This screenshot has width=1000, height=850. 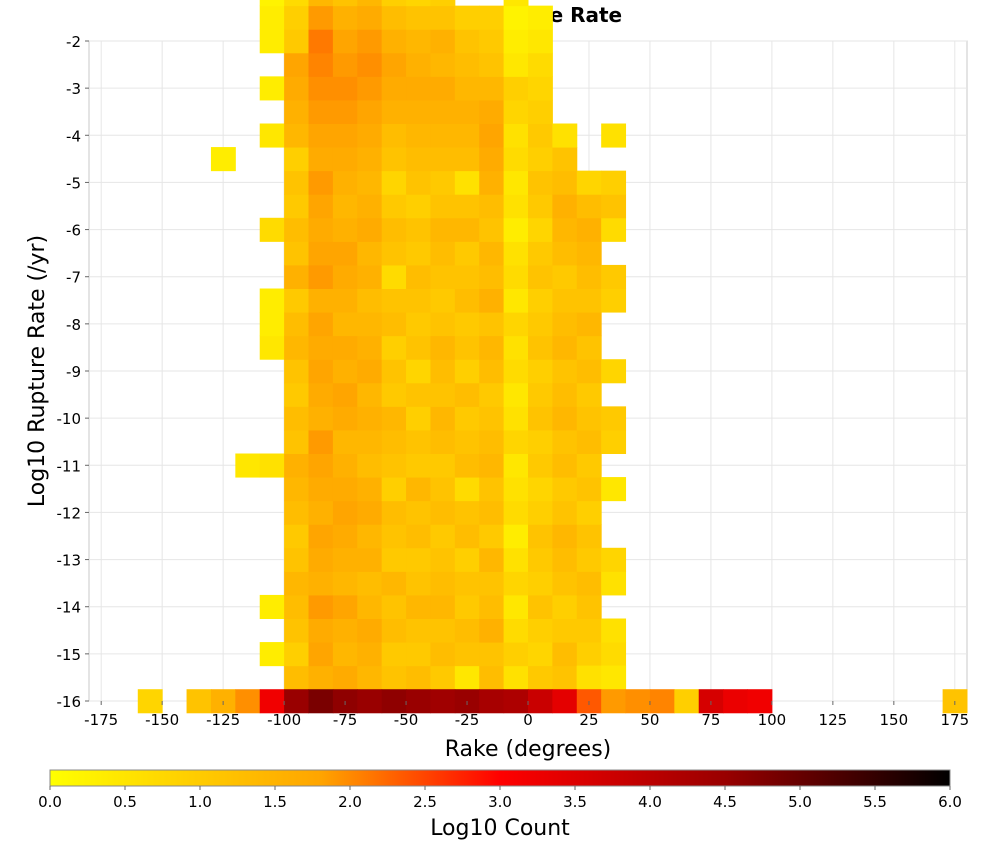 What do you see at coordinates (101, 720) in the screenshot?
I see `x-tick-label: -175` at bounding box center [101, 720].